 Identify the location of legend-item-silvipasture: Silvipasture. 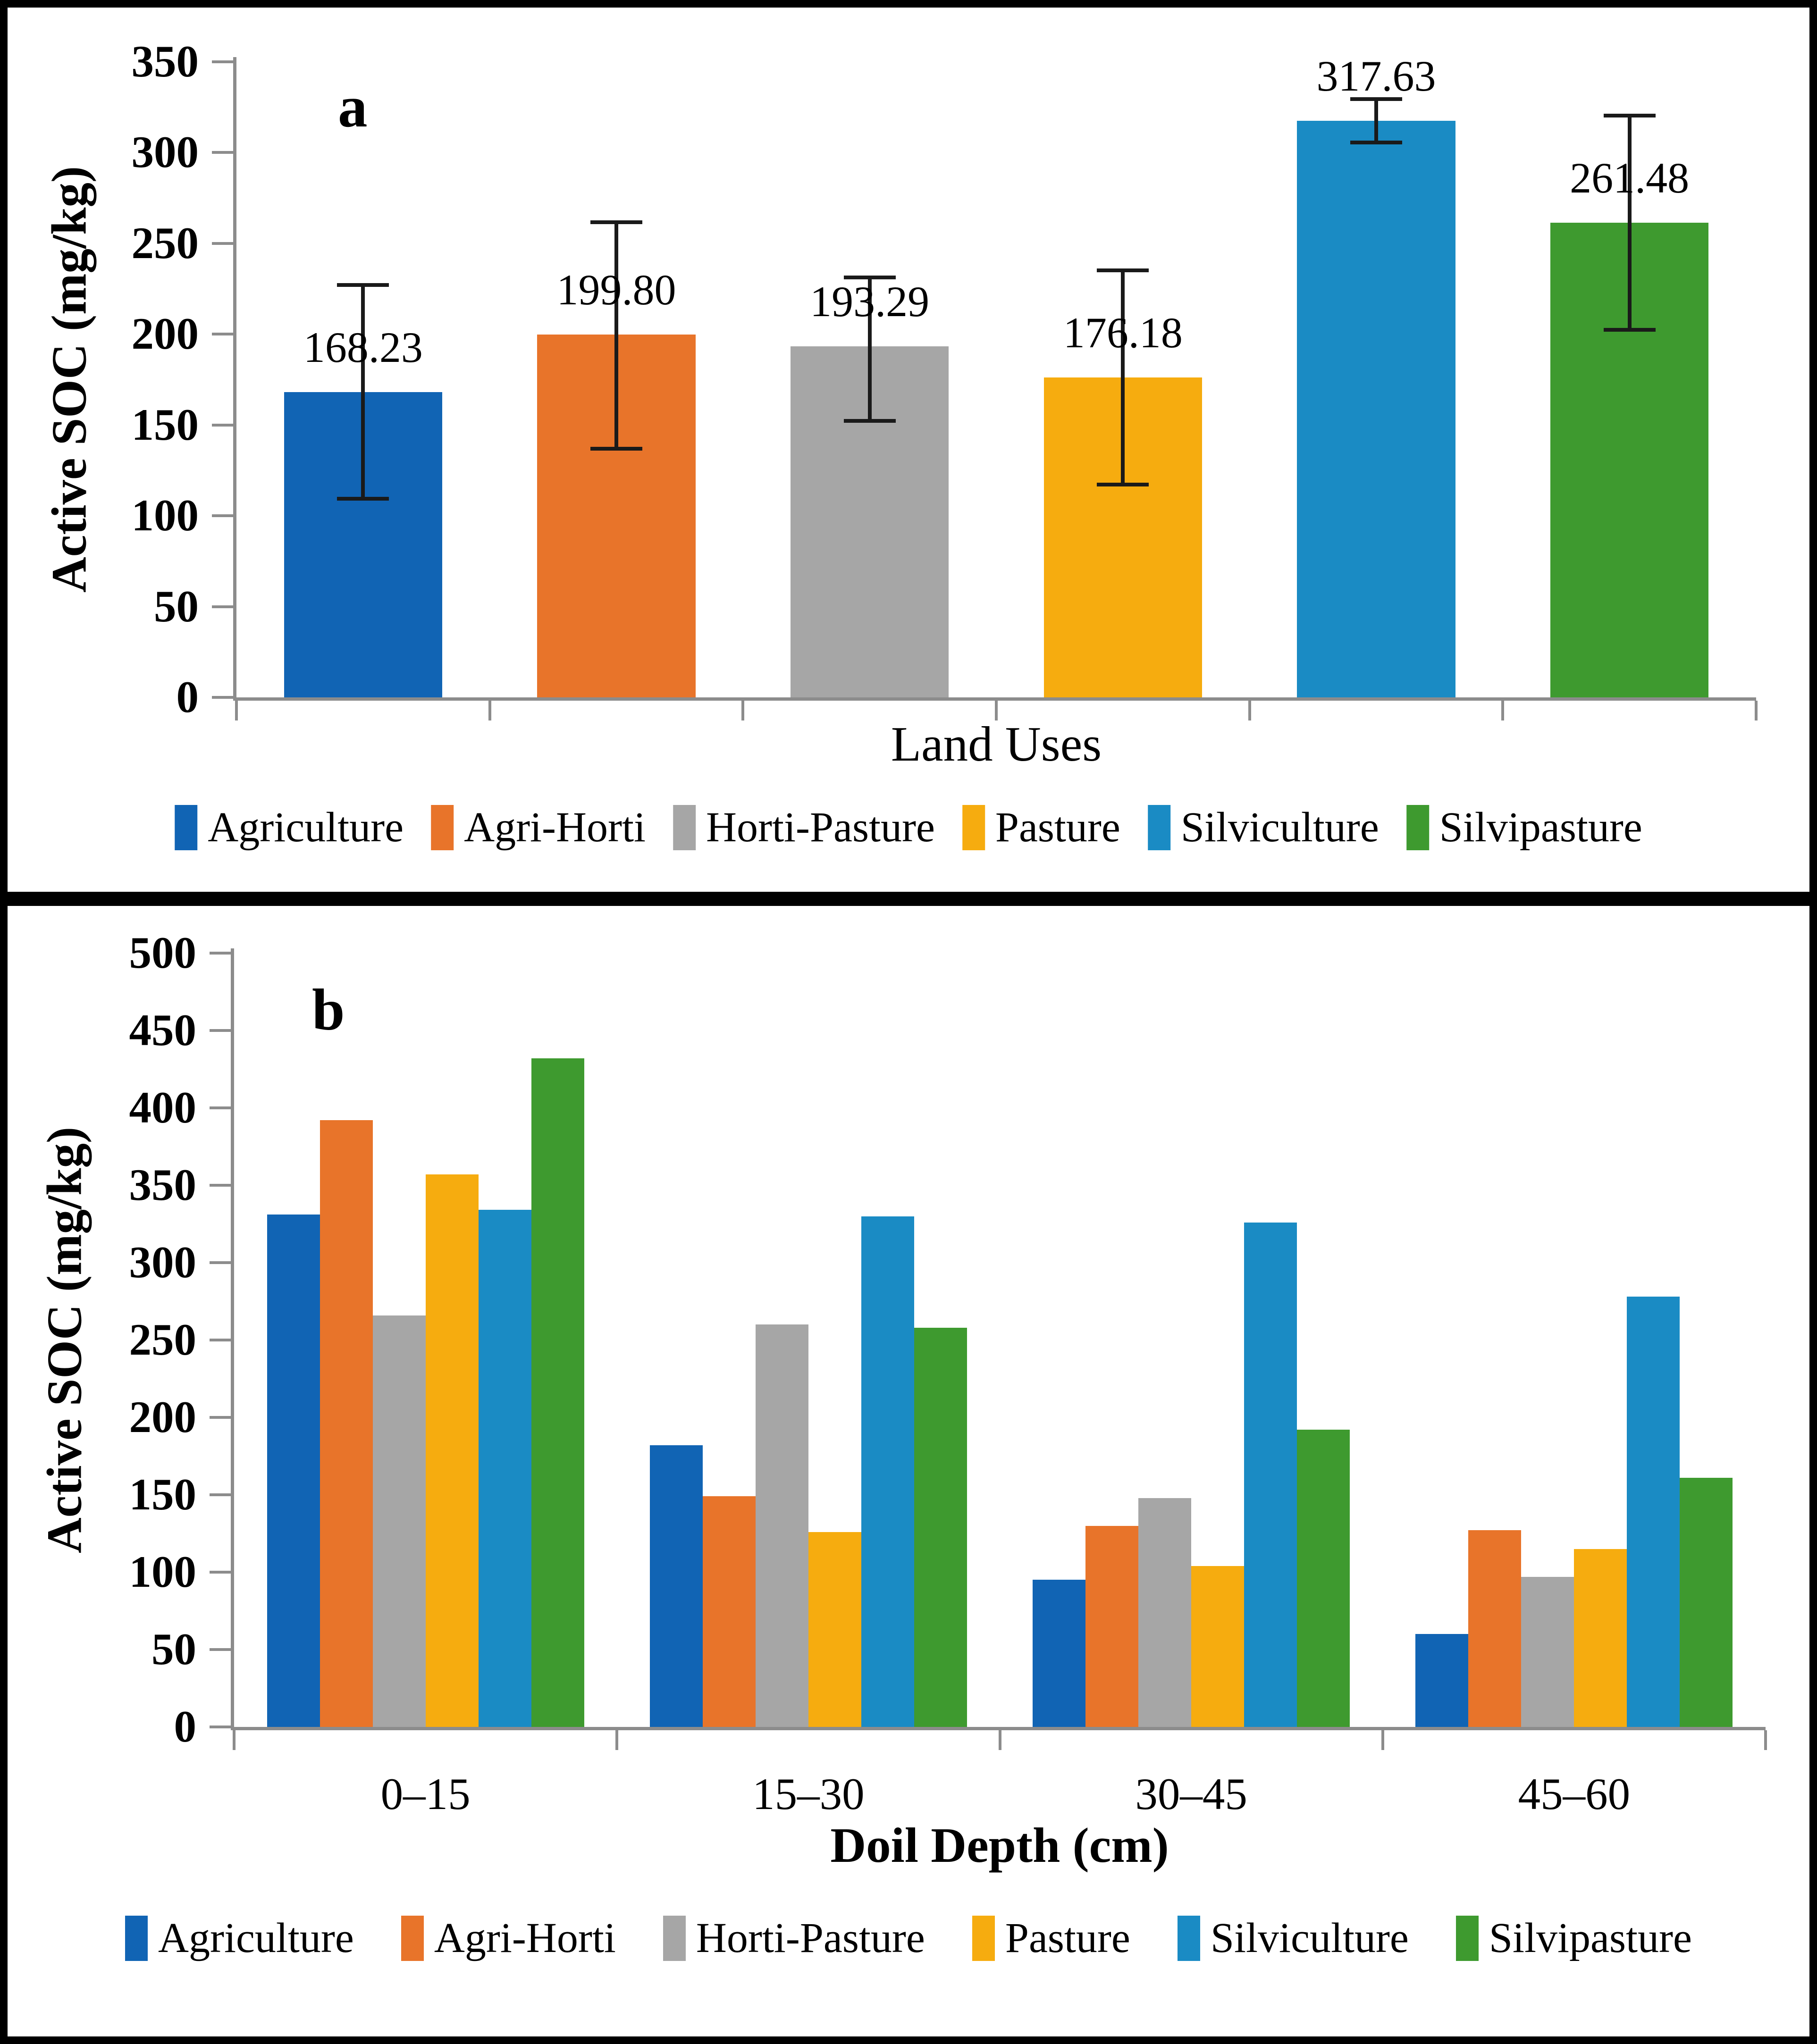
(1524, 828).